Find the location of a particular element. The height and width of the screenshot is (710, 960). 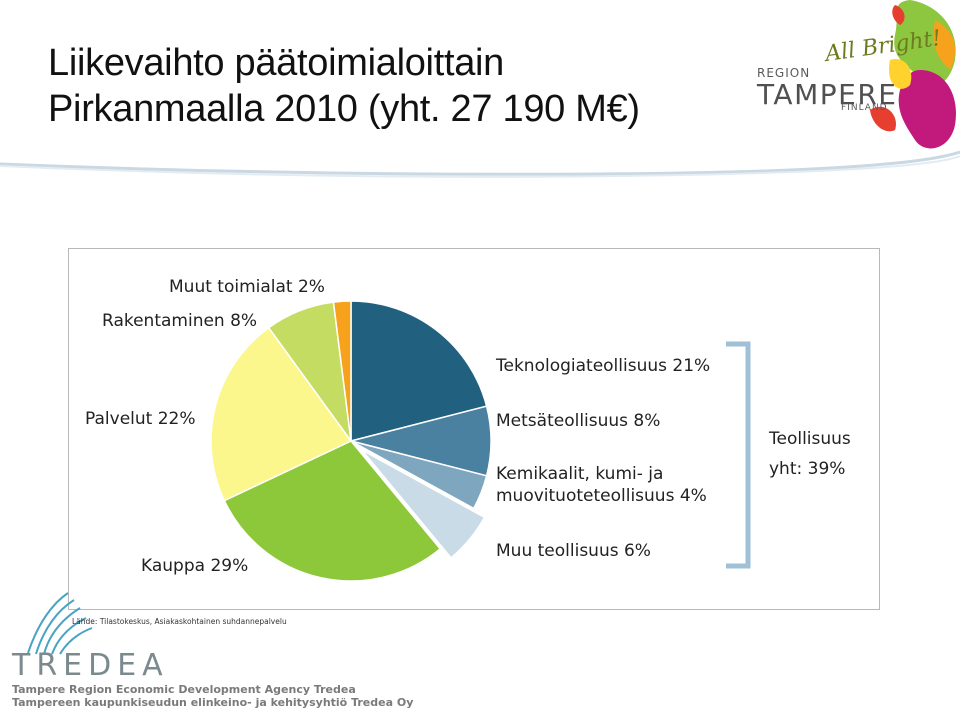

industry-group-bracket is located at coordinates (738, 455).